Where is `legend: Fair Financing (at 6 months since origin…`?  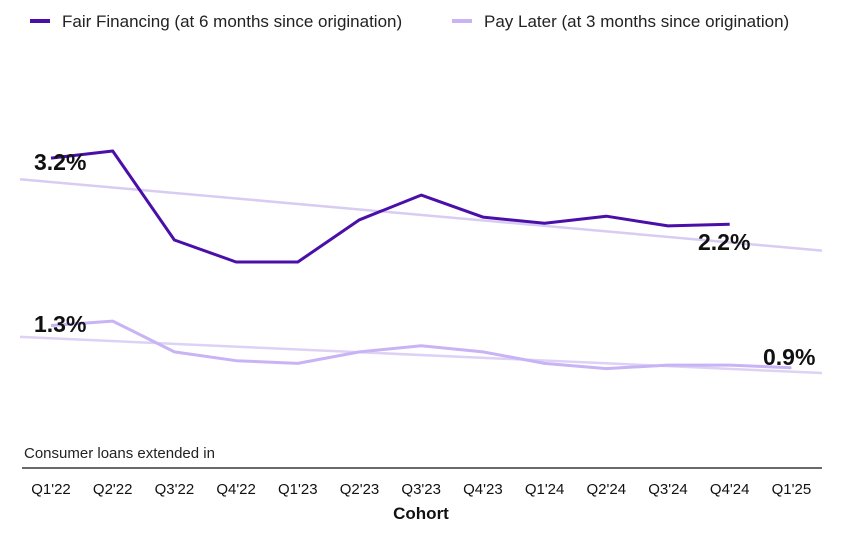 legend: Fair Financing (at 6 months since origin… is located at coordinates (409, 21).